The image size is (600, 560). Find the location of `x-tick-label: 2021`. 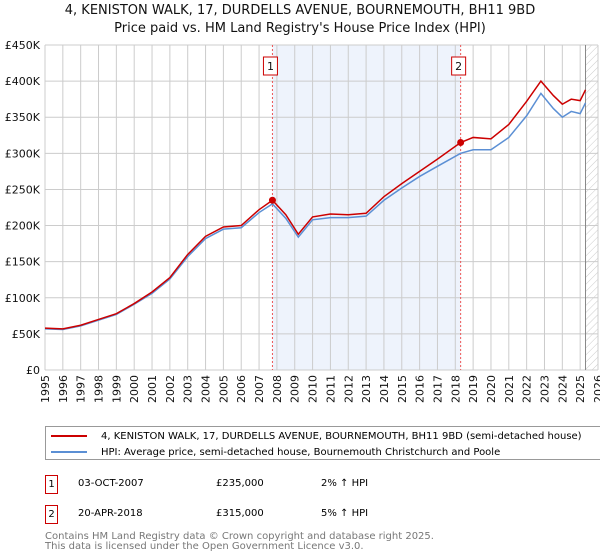

x-tick-label: 2021 is located at coordinates (509, 389).